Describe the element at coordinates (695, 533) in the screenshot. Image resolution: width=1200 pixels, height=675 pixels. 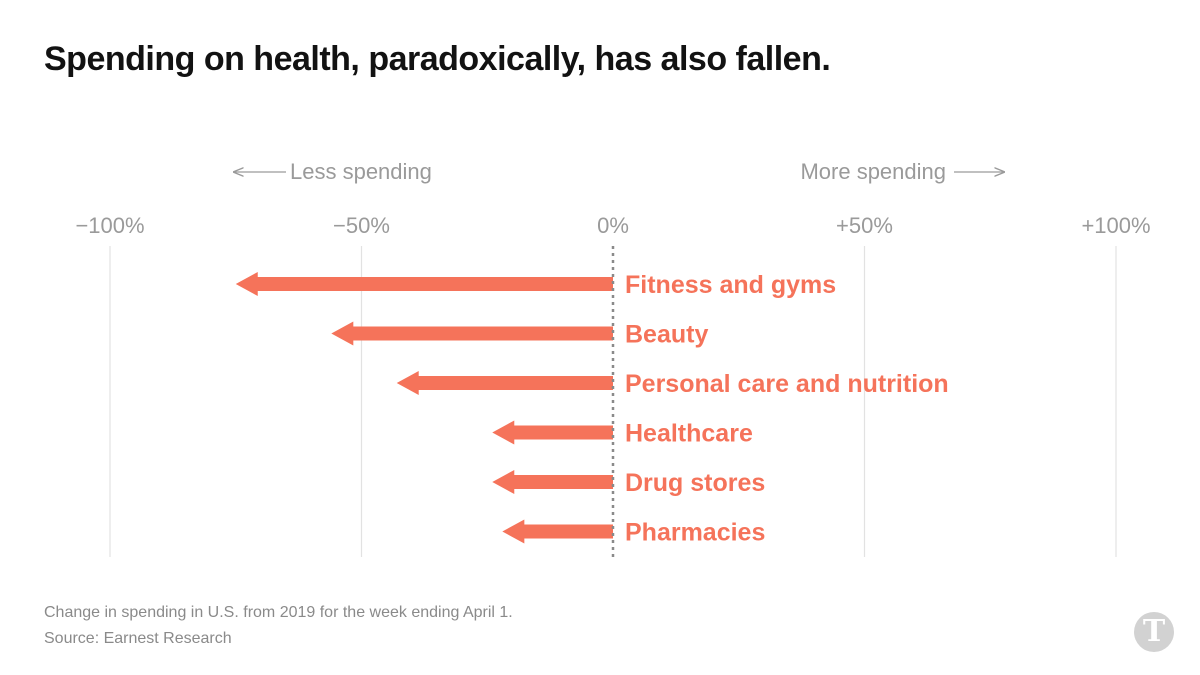
I see `category-label: Pharmacies` at that location.